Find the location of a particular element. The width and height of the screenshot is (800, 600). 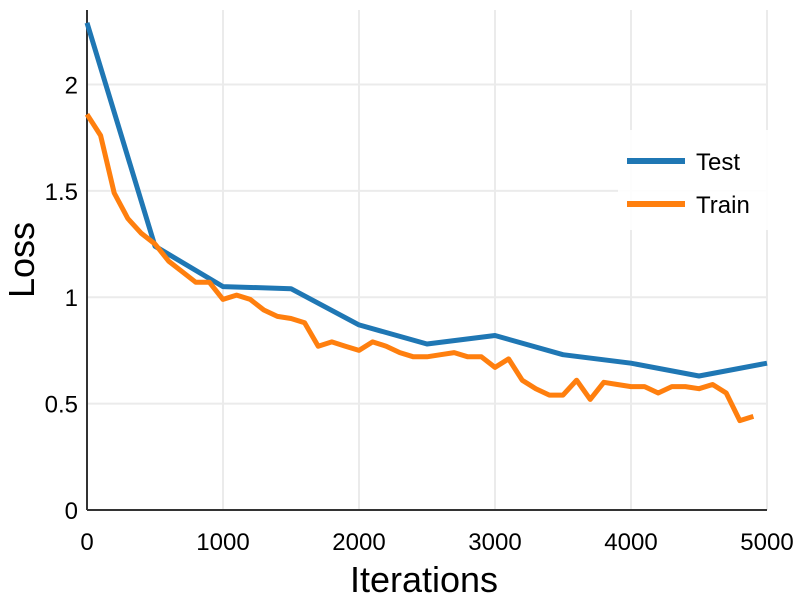

x-tick-label: 4000 is located at coordinates (630, 542).